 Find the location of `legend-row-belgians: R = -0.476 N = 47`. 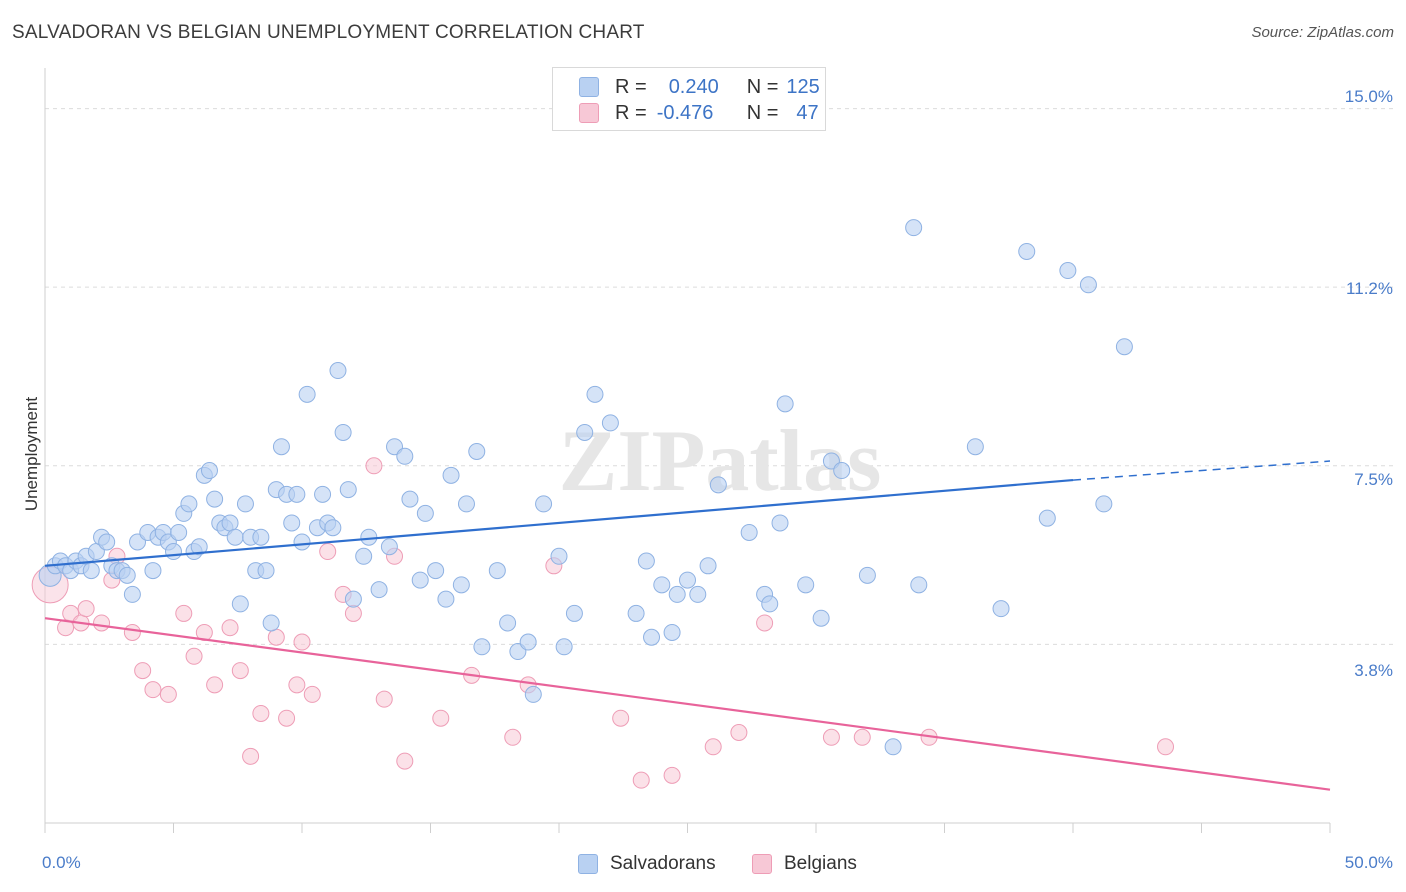

legend-row-belgians: R = -0.476 N = 47 is located at coordinates (699, 113).